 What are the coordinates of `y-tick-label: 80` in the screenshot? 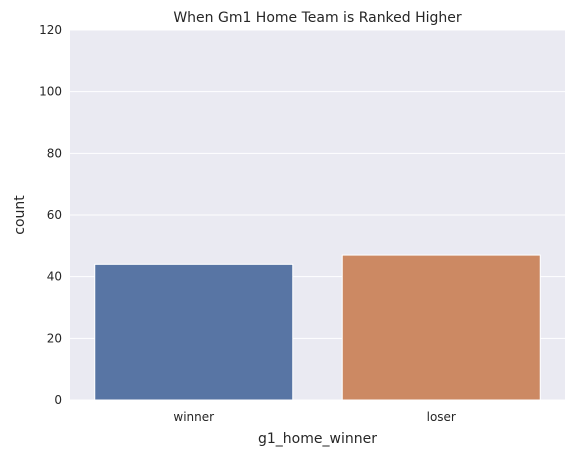 It's located at (54, 153).